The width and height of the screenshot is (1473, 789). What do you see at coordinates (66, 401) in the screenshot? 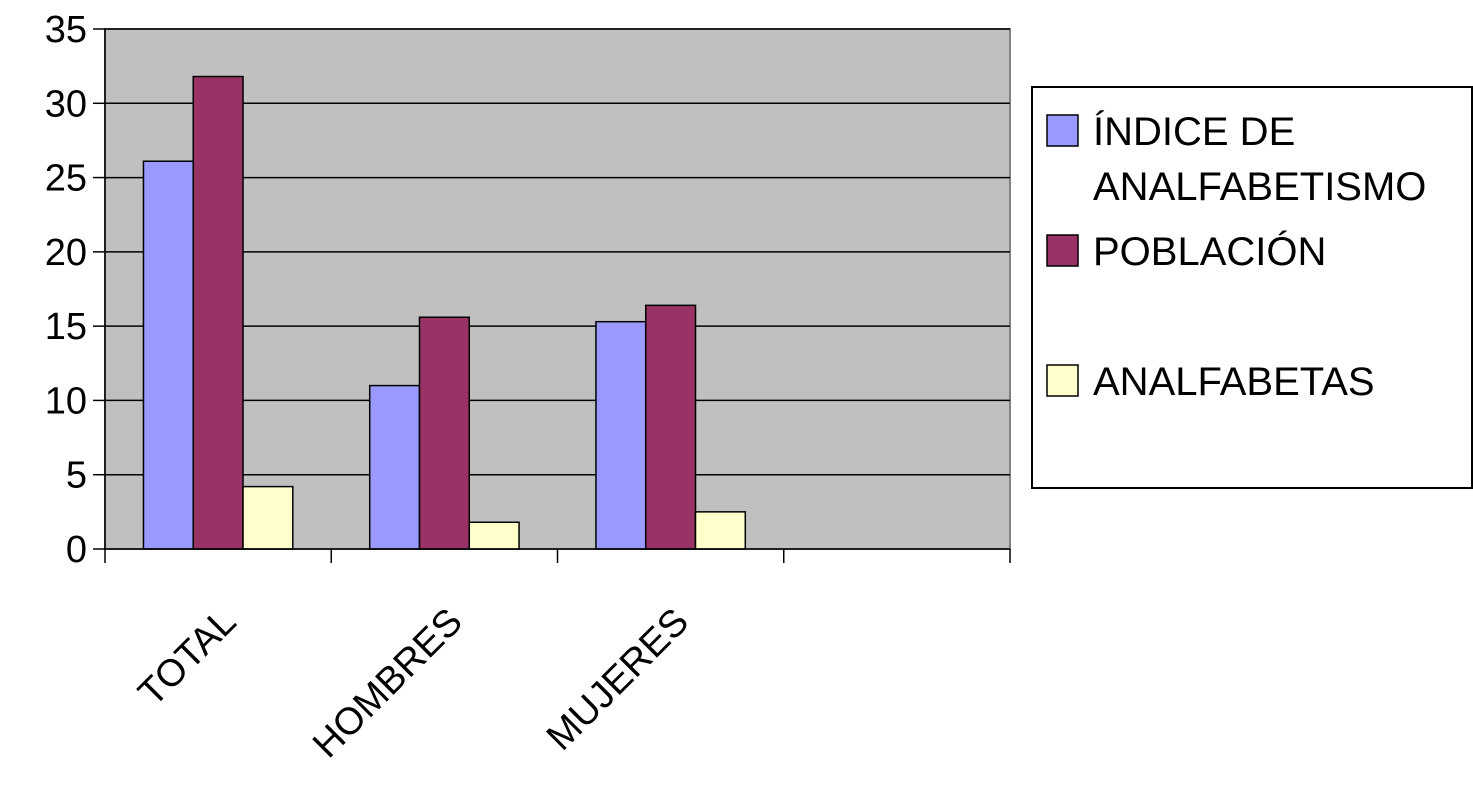
I see `y-tick-label: 10` at bounding box center [66, 401].